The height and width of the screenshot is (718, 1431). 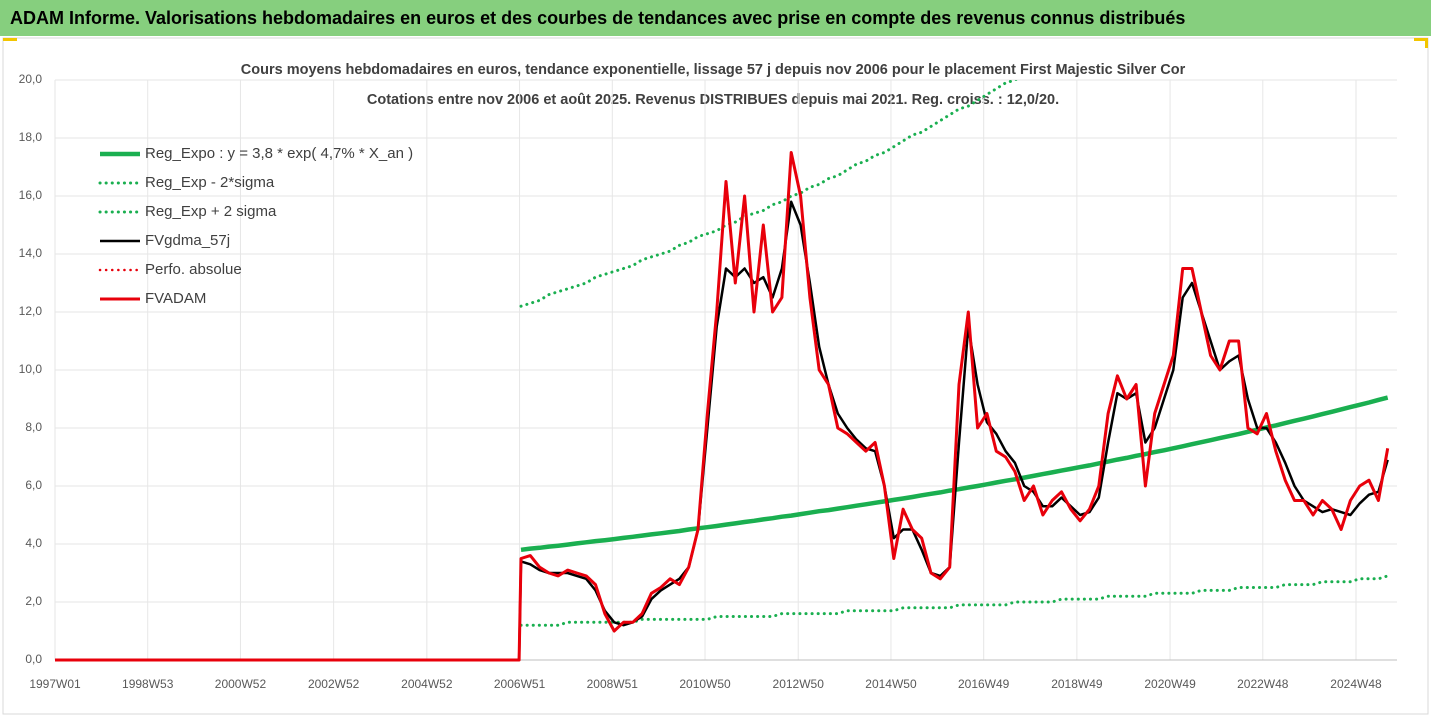 What do you see at coordinates (31, 369) in the screenshot?
I see `y-tick-label: 10,0` at bounding box center [31, 369].